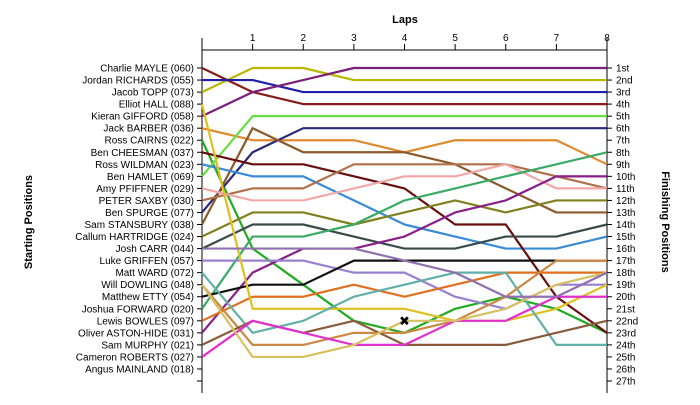 The width and height of the screenshot is (700, 405). I want to click on finishing-position-label: 1st, so click(623, 69).